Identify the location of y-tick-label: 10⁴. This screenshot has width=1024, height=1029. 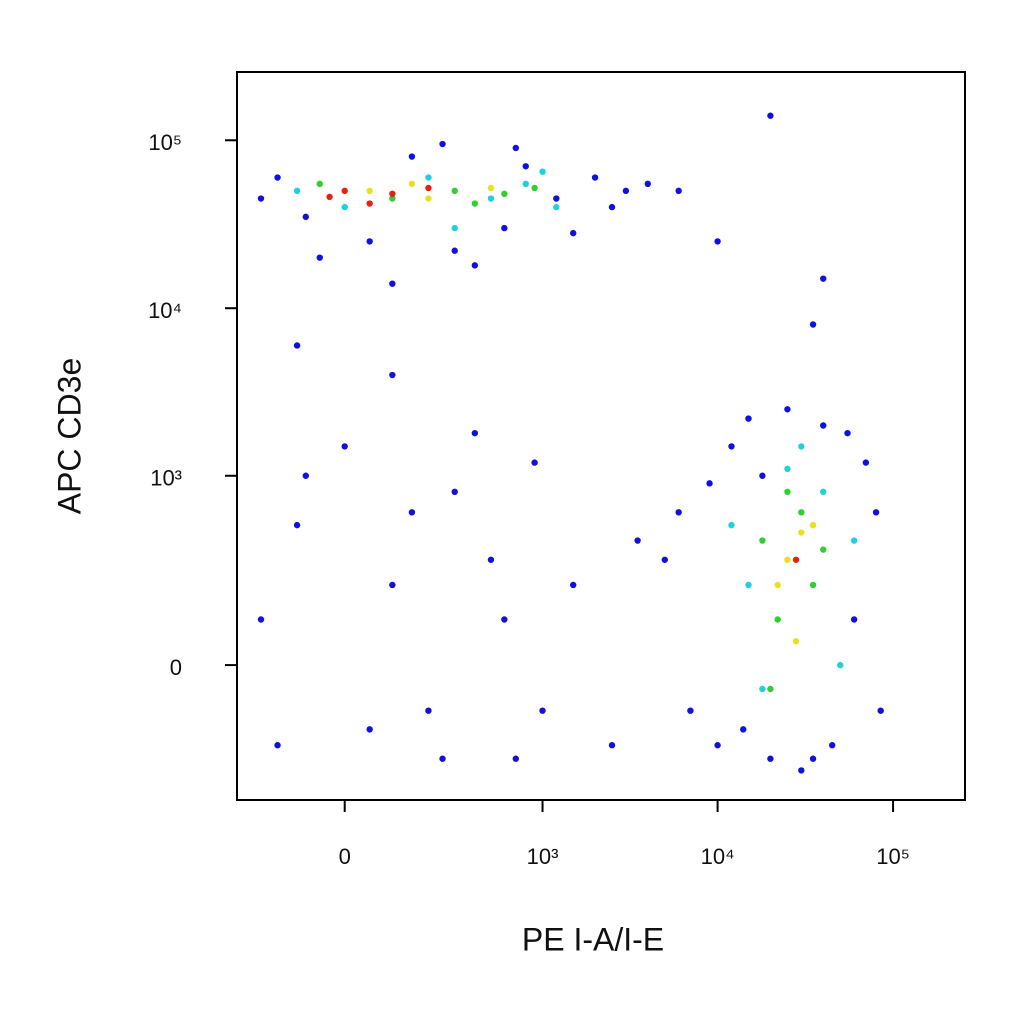
(165, 310).